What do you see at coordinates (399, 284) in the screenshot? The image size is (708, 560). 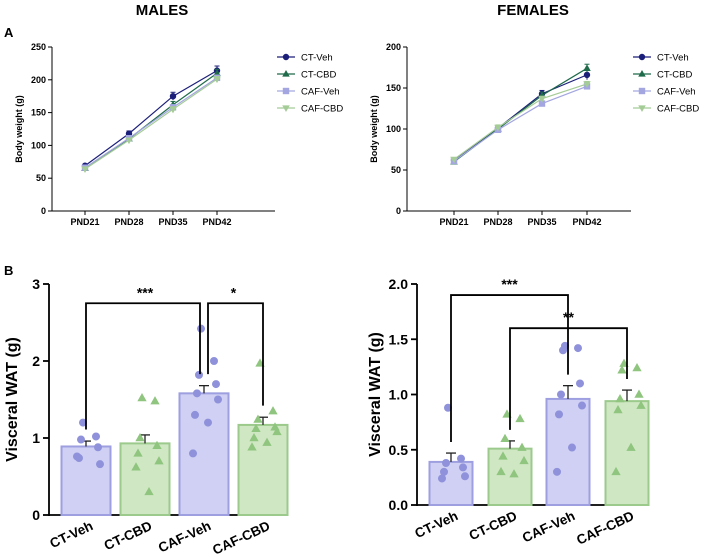 I see `y-tick-label: 2.0` at bounding box center [399, 284].